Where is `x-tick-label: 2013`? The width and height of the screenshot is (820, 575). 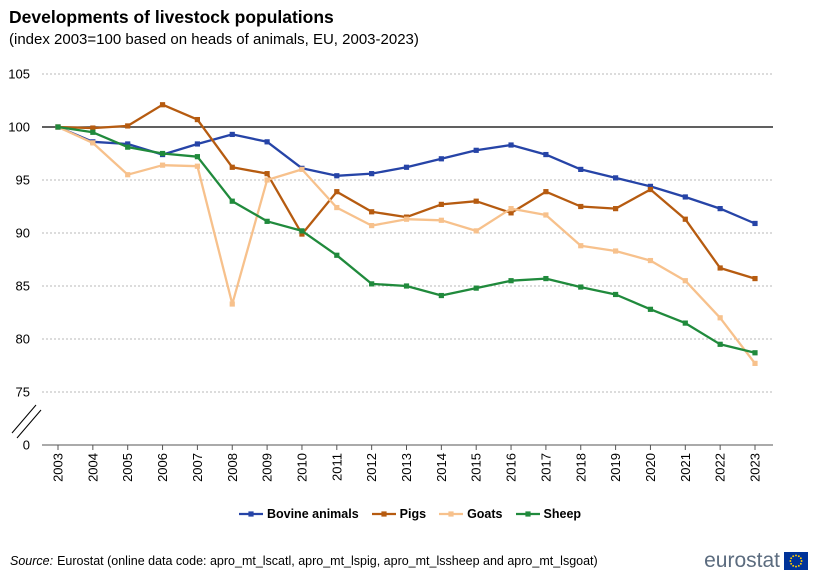
x-tick-label: 2013 is located at coordinates (406, 467).